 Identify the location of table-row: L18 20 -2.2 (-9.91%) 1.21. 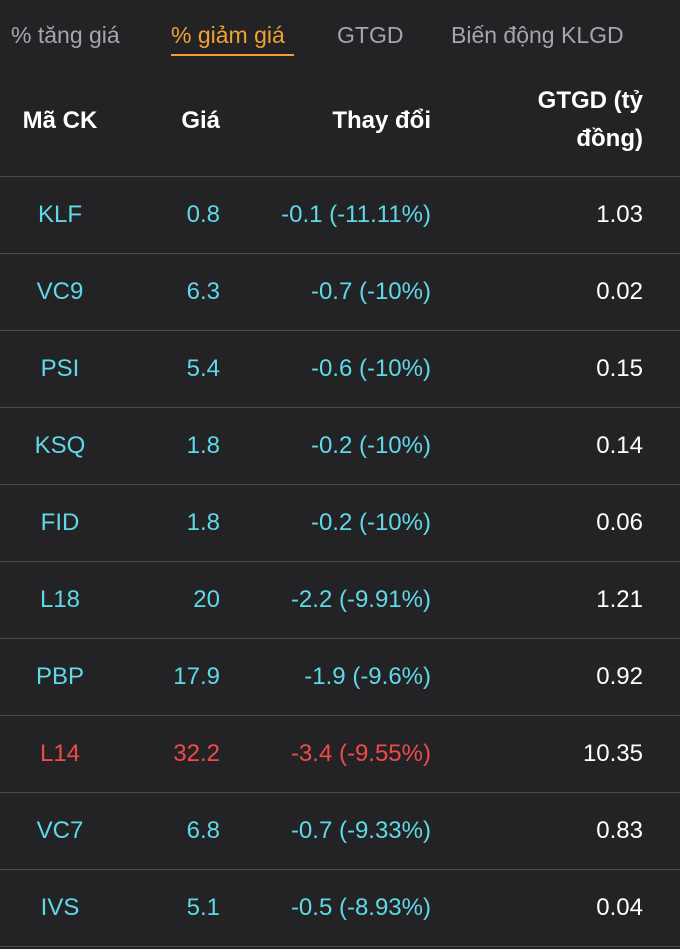
(340, 600).